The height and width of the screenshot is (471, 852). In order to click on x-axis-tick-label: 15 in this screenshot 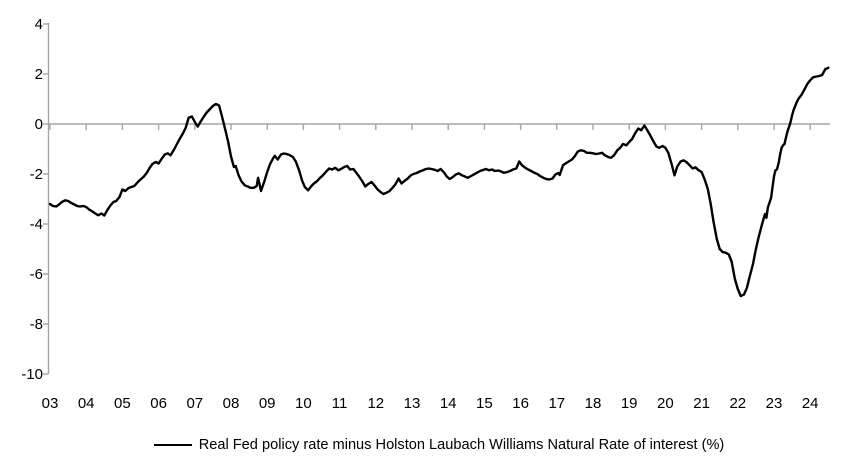, I will do `click(484, 403)`.